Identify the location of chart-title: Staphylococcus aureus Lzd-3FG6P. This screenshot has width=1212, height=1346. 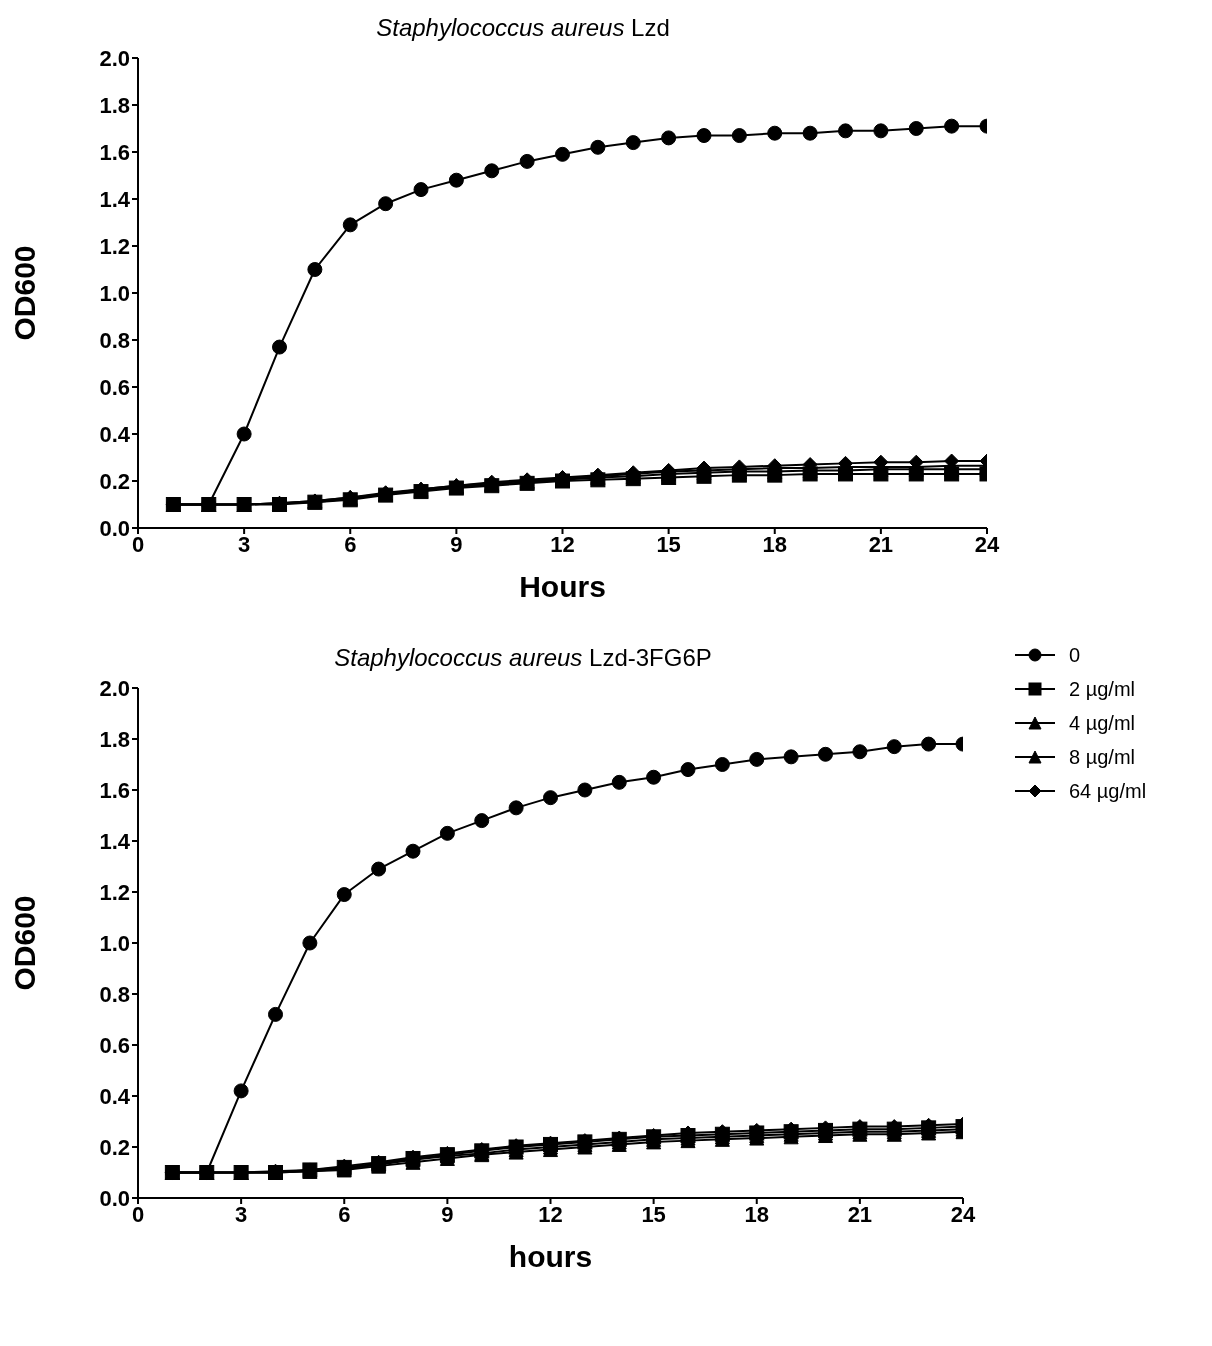
(523, 657).